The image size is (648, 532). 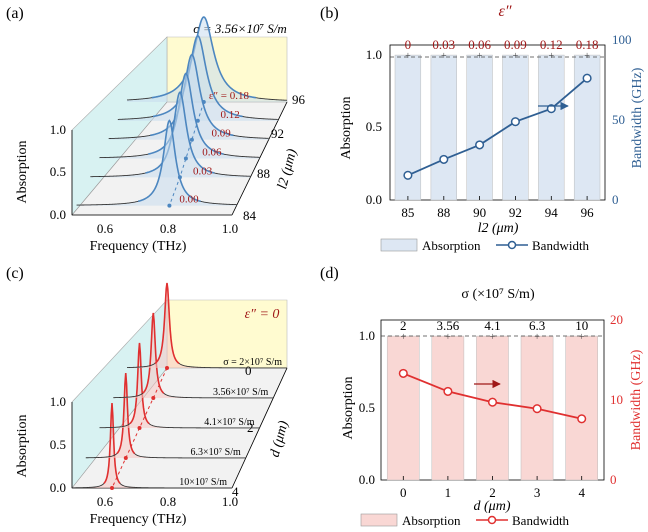 What do you see at coordinates (379, 520) in the screenshot?
I see `legend-swatch-absorption` at bounding box center [379, 520].